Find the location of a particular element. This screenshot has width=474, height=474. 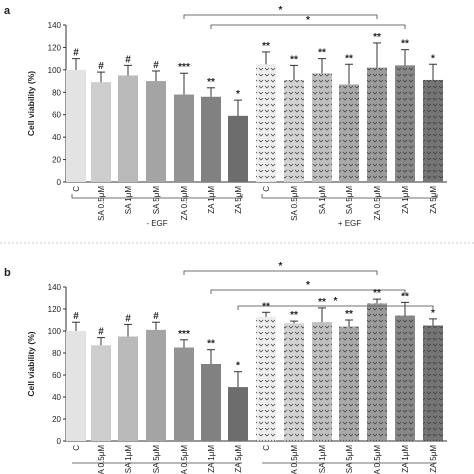

y-axis-label: Cell viability (%) is located at coordinates (31, 363).